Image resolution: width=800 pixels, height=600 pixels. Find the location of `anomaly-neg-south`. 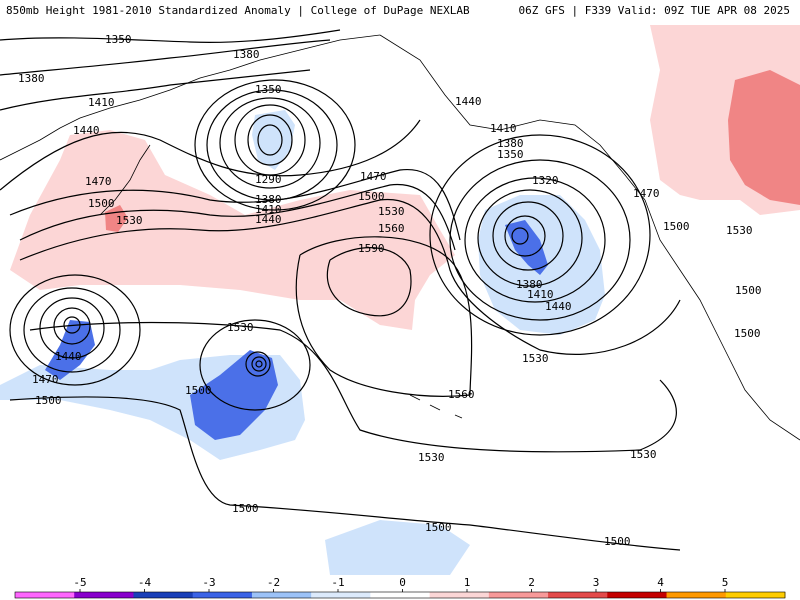

anomaly-neg-south is located at coordinates (397, 547).